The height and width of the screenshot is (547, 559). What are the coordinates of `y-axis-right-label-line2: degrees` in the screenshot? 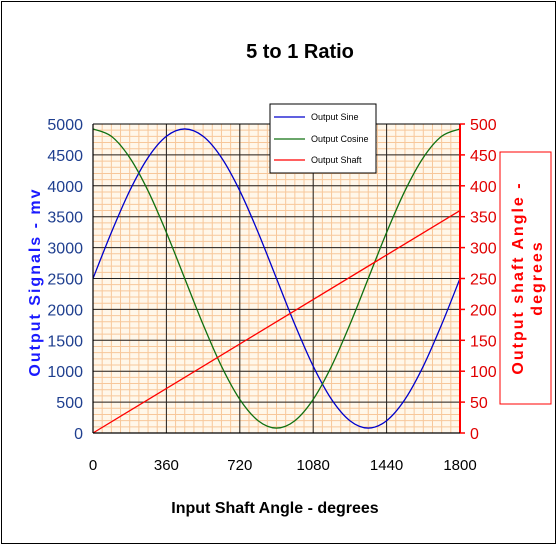 It's located at (537, 277).